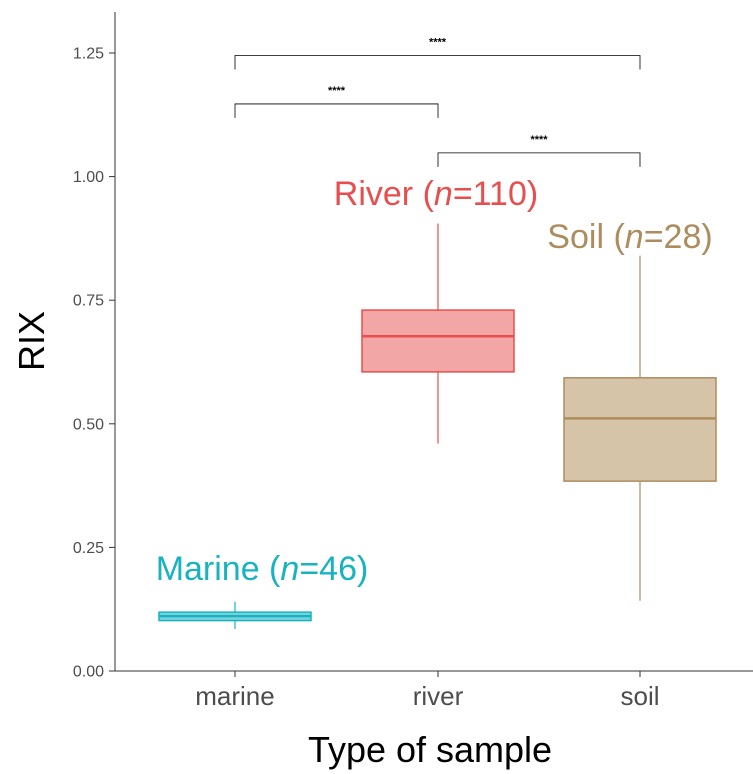 The width and height of the screenshot is (753, 774). What do you see at coordinates (586, 237) in the screenshot?
I see `label-prefix: Soil (` at bounding box center [586, 237].